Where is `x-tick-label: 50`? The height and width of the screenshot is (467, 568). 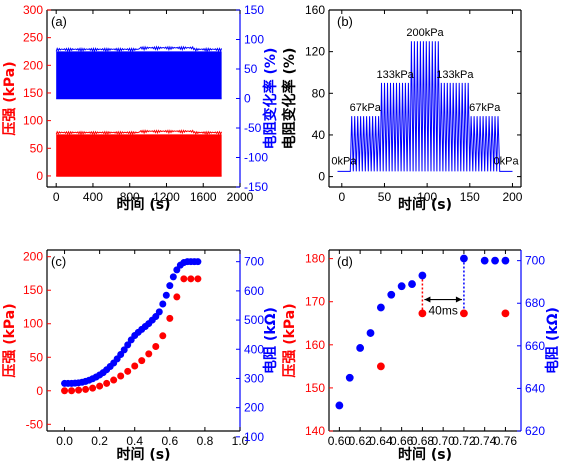 x-tick-label: 50 is located at coordinates (385, 197).